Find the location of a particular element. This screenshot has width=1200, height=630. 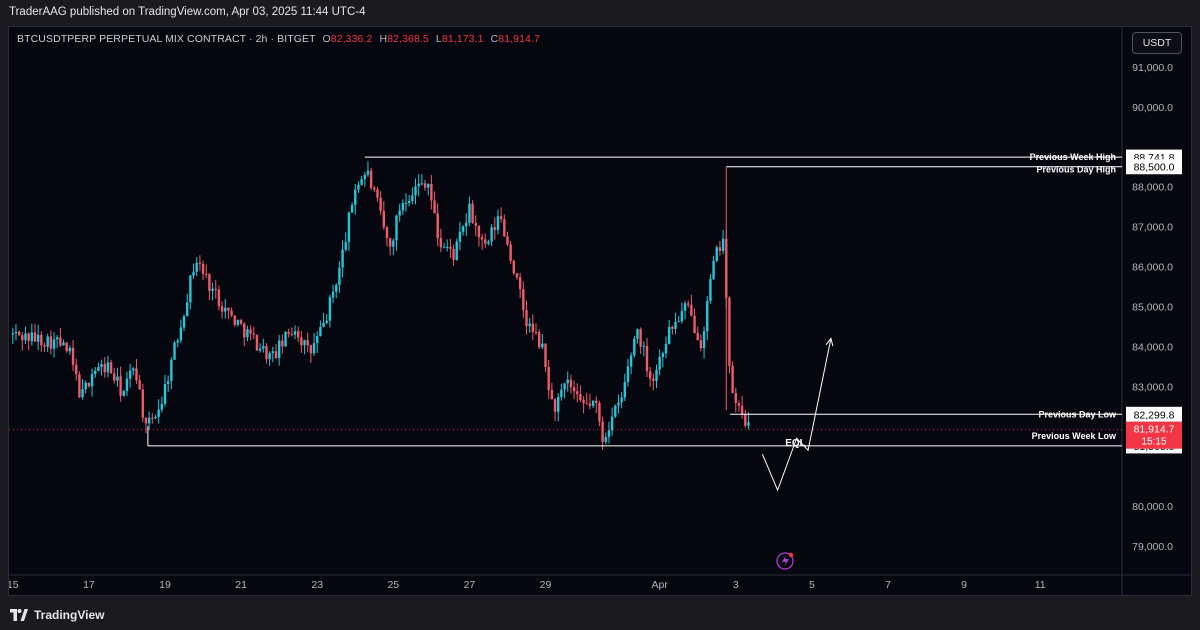

event-lightning-glyph is located at coordinates (785, 561).